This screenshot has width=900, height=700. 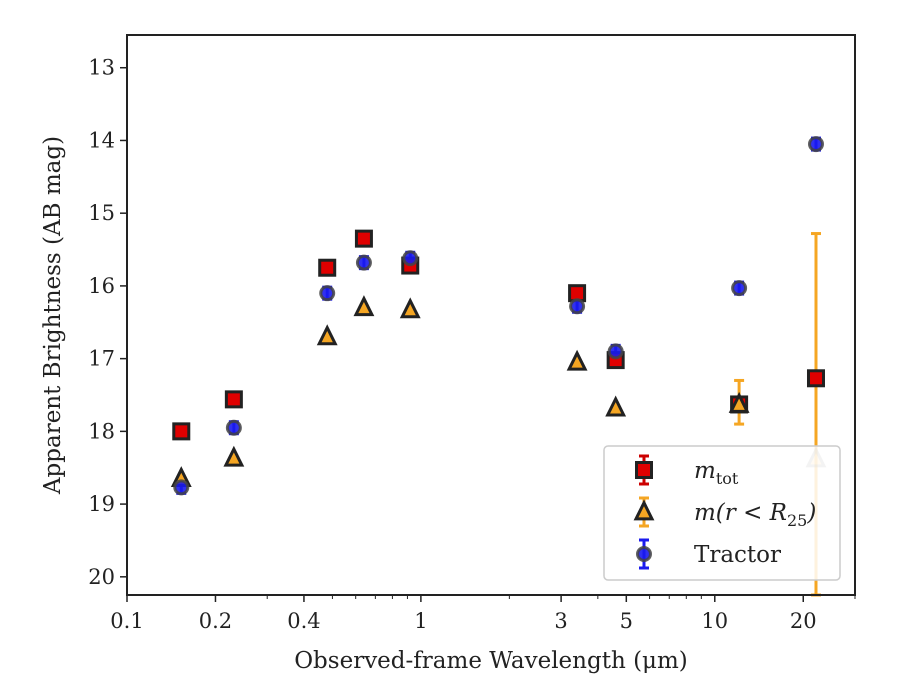 I want to click on x-tick-label: 10, so click(x=714, y=621).